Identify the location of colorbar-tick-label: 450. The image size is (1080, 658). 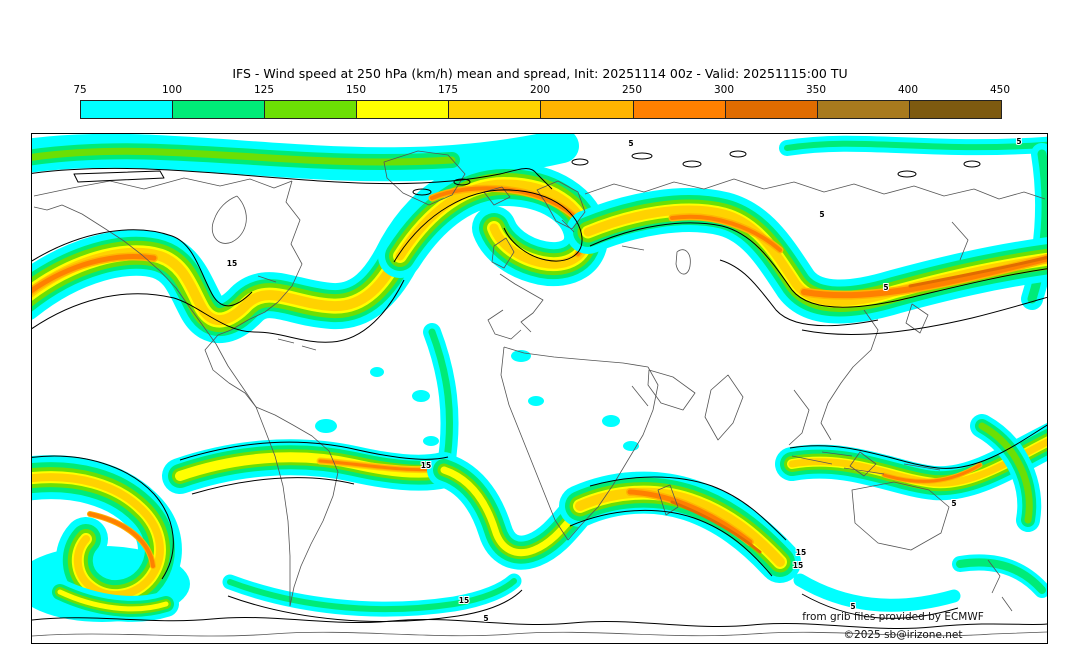
(1000, 90).